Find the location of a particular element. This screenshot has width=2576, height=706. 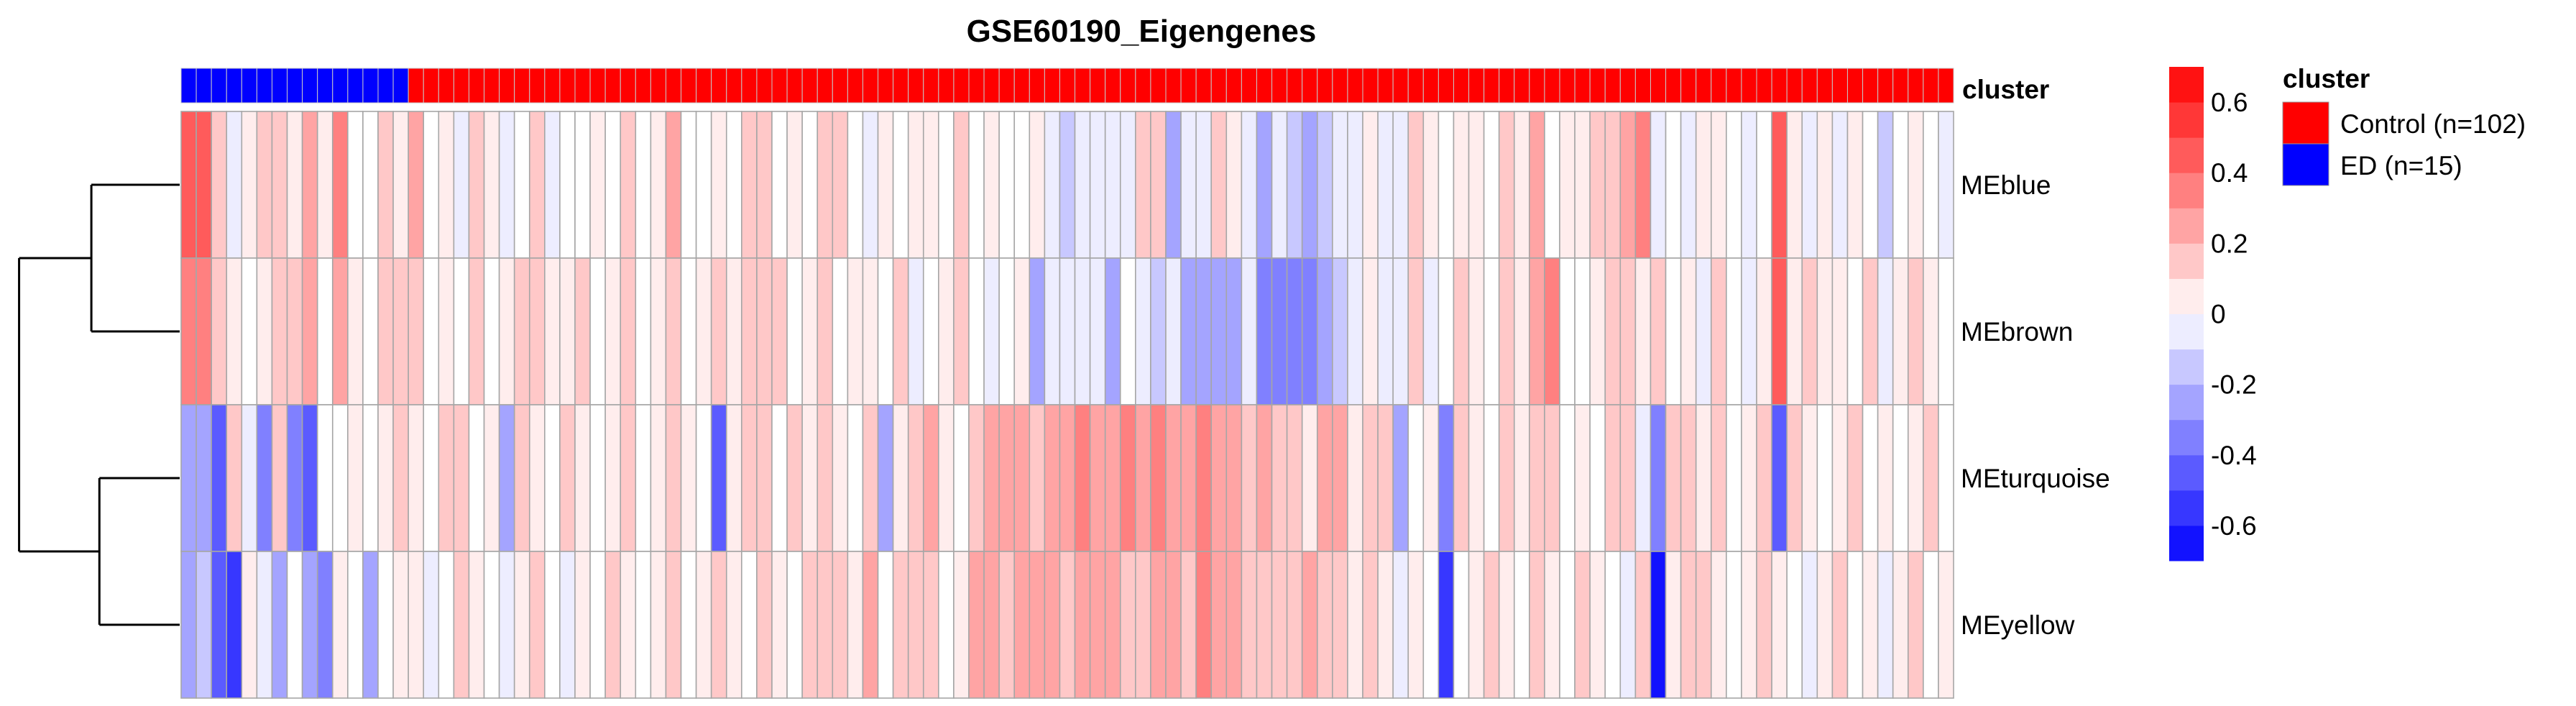

color-scale-tick-label: 0.6 is located at coordinates (2229, 102).